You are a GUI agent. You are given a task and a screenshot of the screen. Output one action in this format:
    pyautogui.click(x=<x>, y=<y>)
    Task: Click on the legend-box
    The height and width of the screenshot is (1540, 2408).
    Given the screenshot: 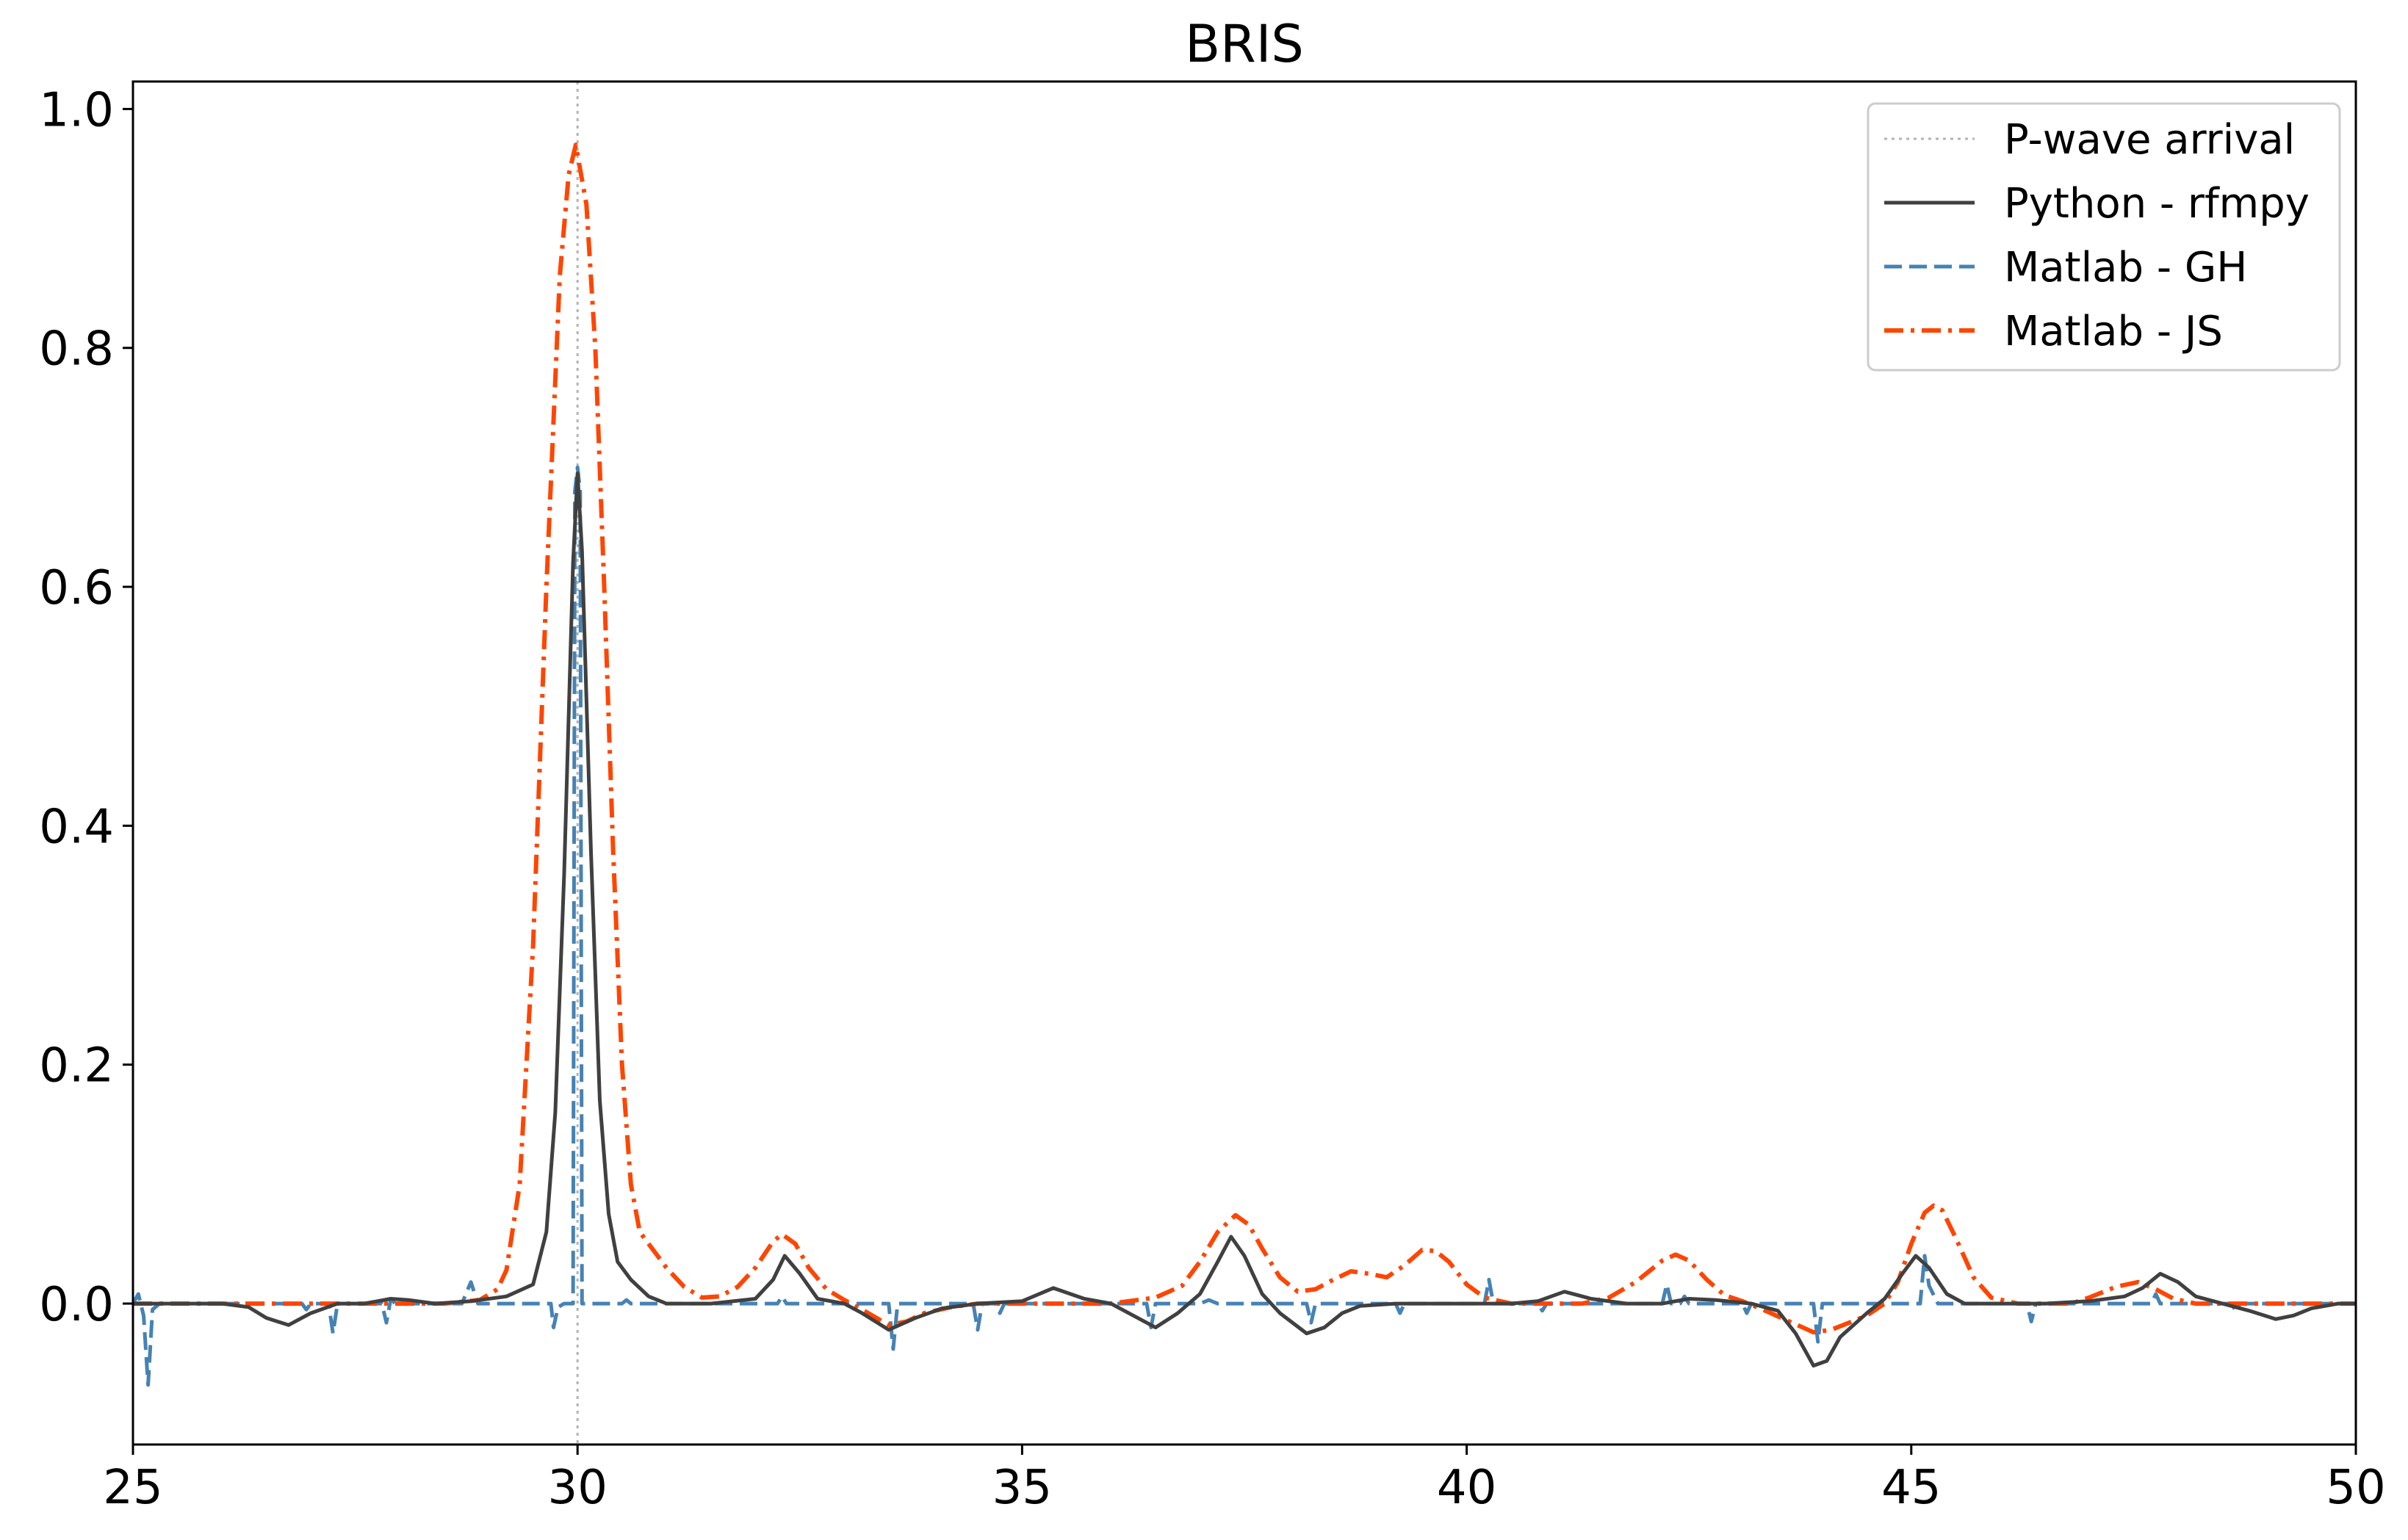 What is the action you would take?
    pyautogui.click(x=2104, y=237)
    